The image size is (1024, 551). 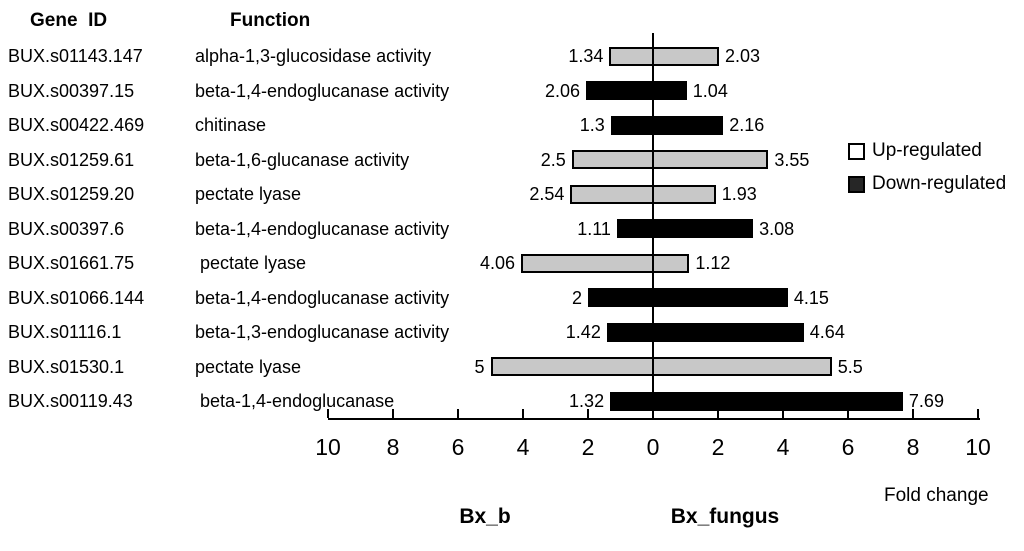 What do you see at coordinates (553, 159) in the screenshot?
I see `bx-b-value-label: 2.5` at bounding box center [553, 159].